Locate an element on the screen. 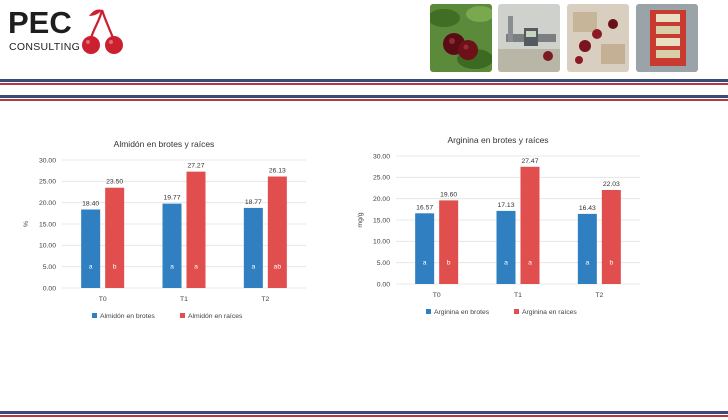 Image resolution: width=728 pixels, height=420 pixels. data-label: 27.27 is located at coordinates (195, 166).